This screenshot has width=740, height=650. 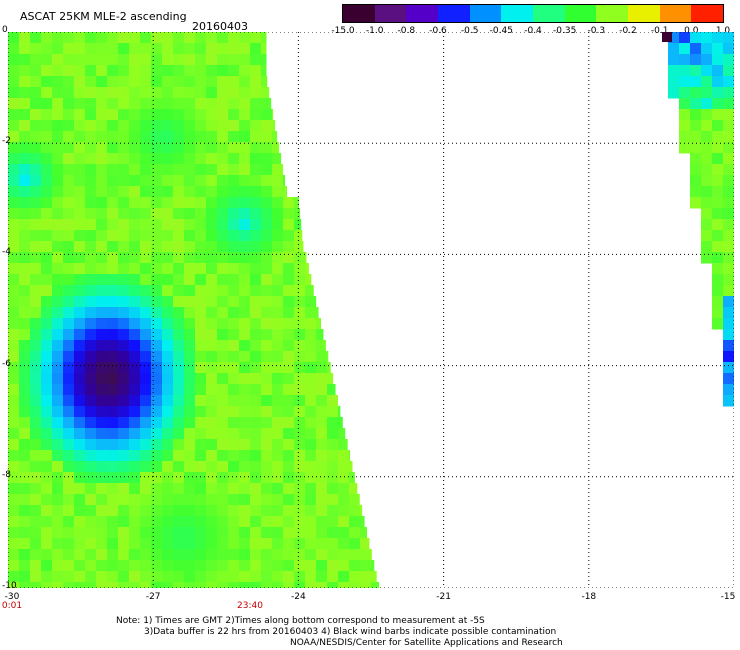 What do you see at coordinates (691, 31) in the screenshot?
I see `colorbar-label: 0.0` at bounding box center [691, 31].